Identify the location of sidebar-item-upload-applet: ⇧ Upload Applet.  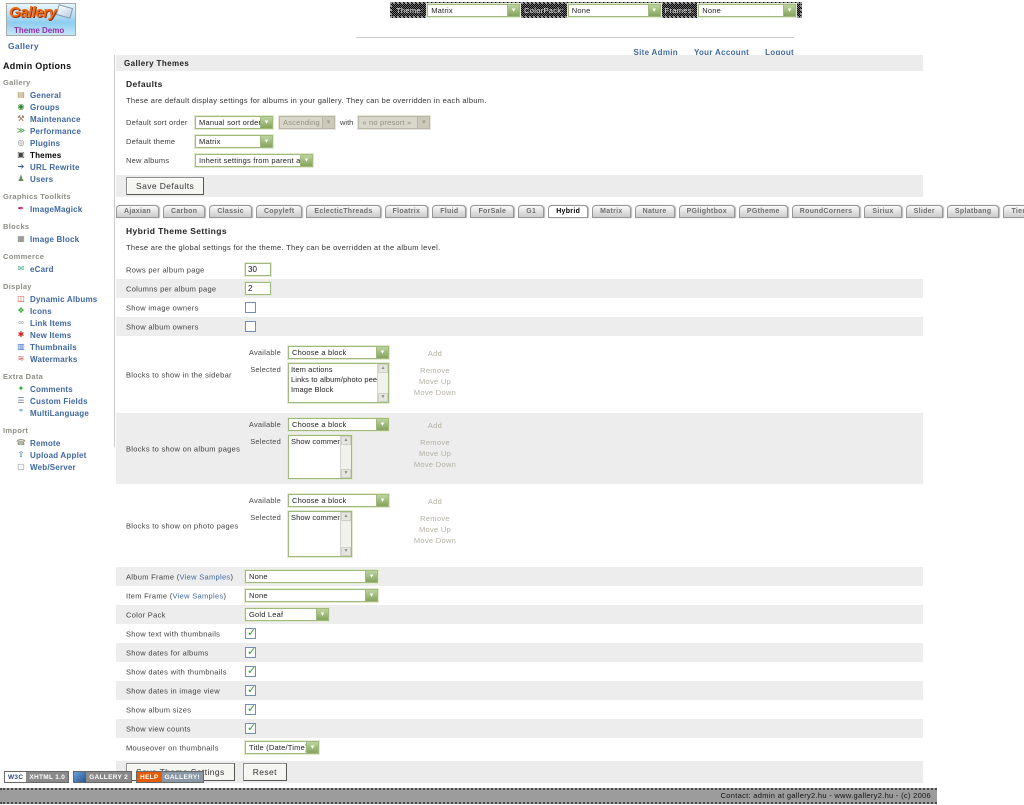
(57, 455).